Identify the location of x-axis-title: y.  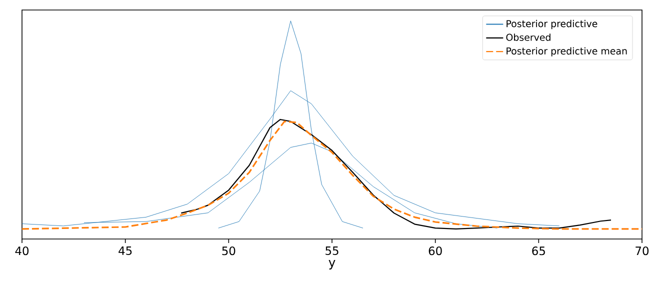
(332, 265).